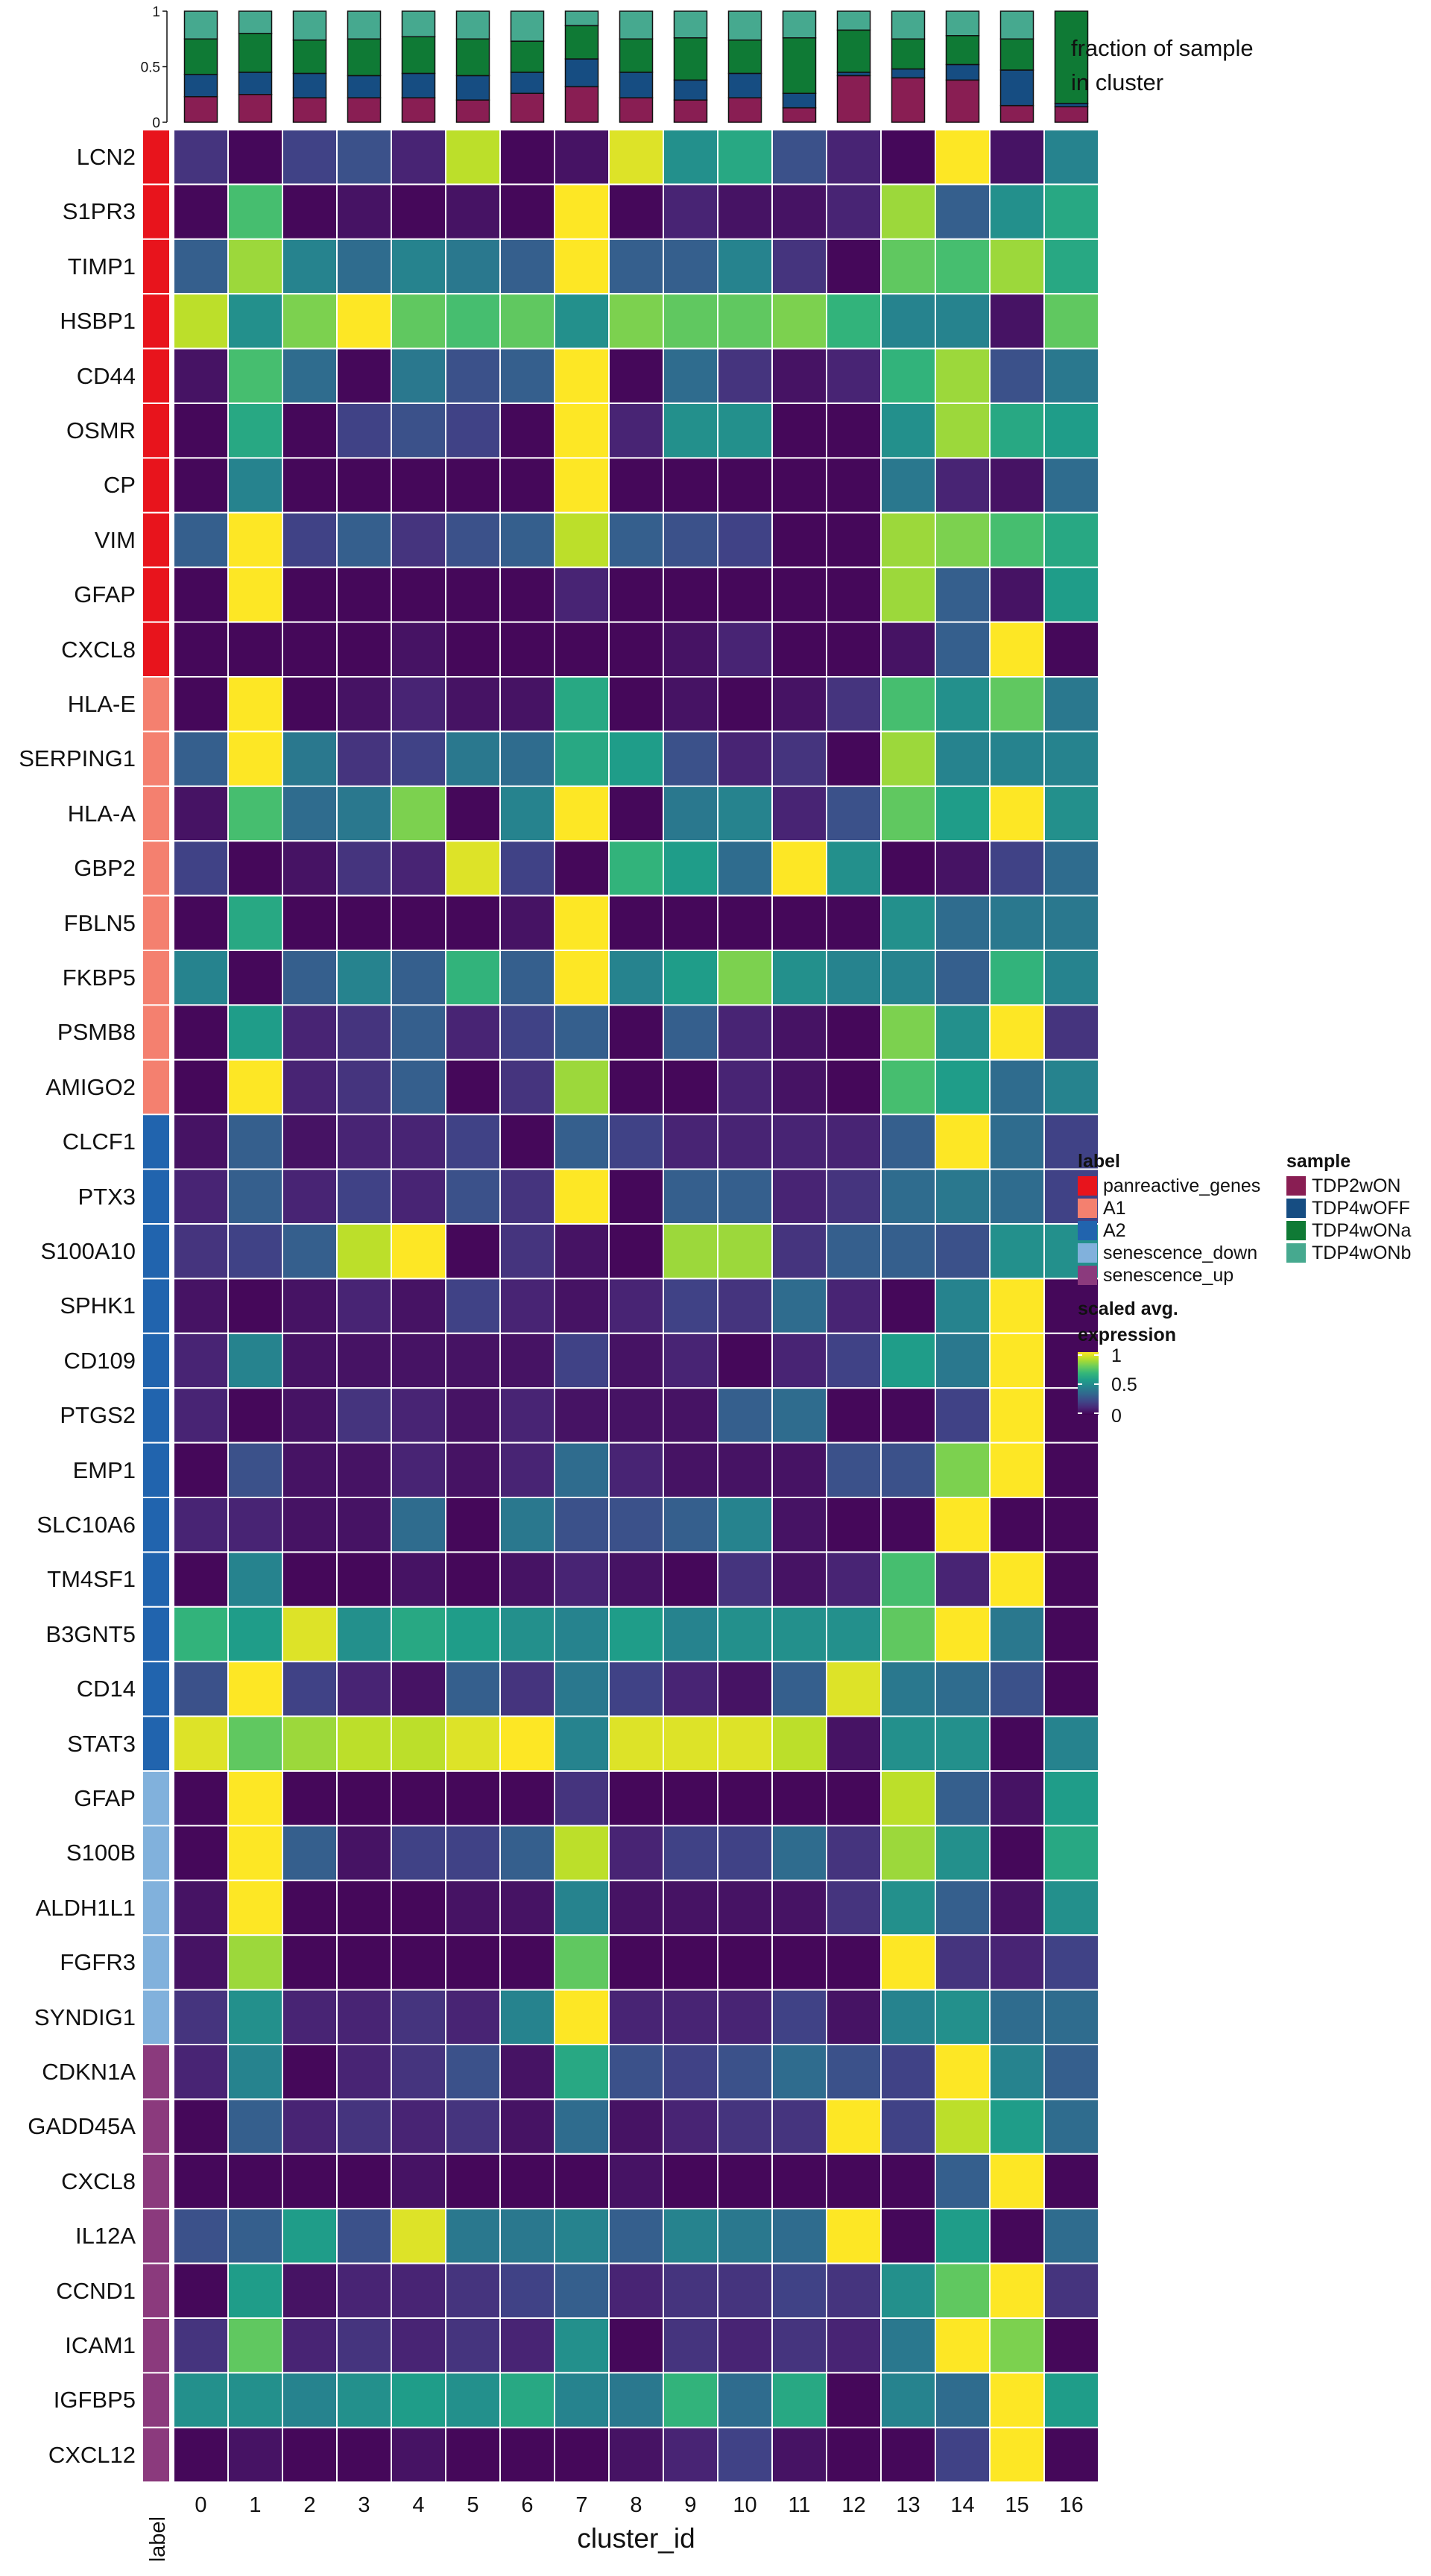 Image resolution: width=1431 pixels, height=2576 pixels. What do you see at coordinates (86, 1908) in the screenshot?
I see `gene-label: ALDH1L1` at bounding box center [86, 1908].